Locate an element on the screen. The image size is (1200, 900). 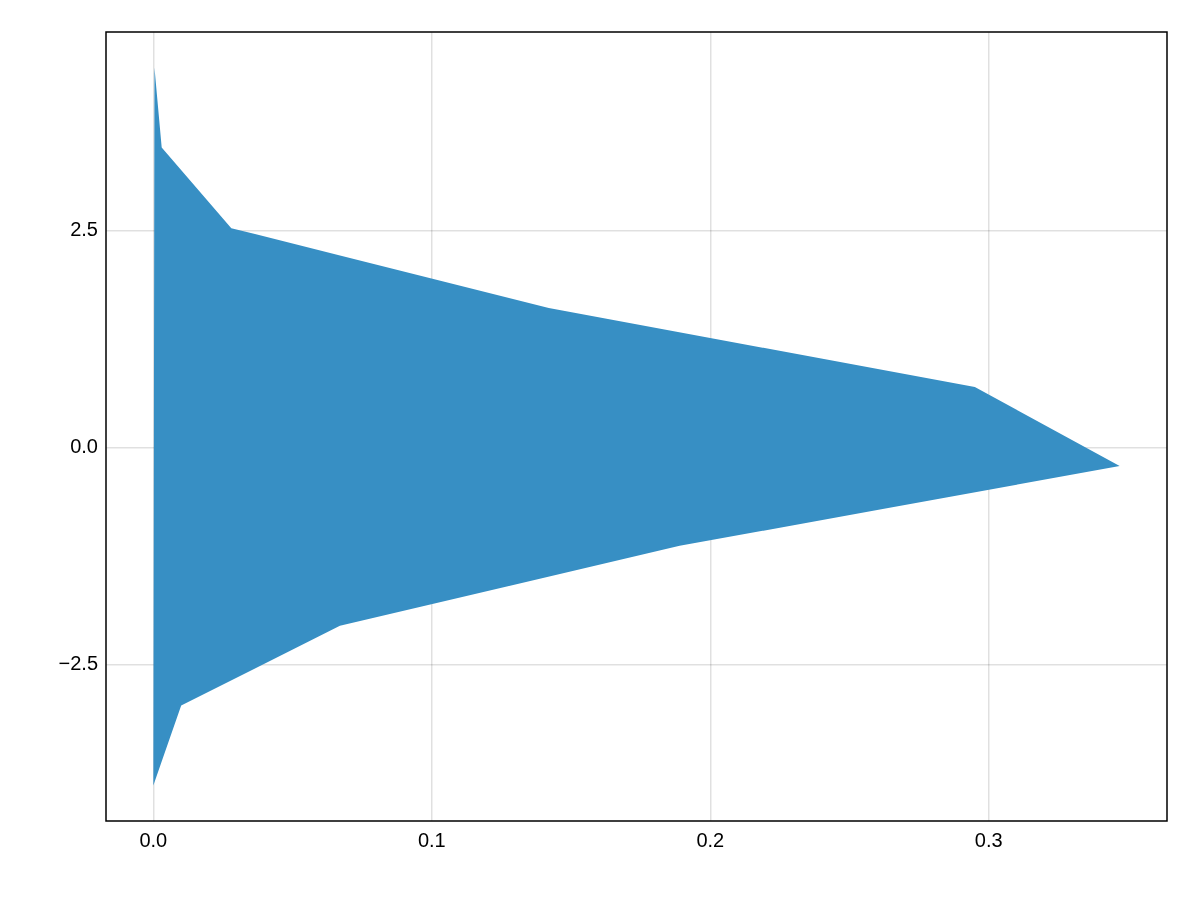
y-tick-label: −2.5 is located at coordinates (78, 663).